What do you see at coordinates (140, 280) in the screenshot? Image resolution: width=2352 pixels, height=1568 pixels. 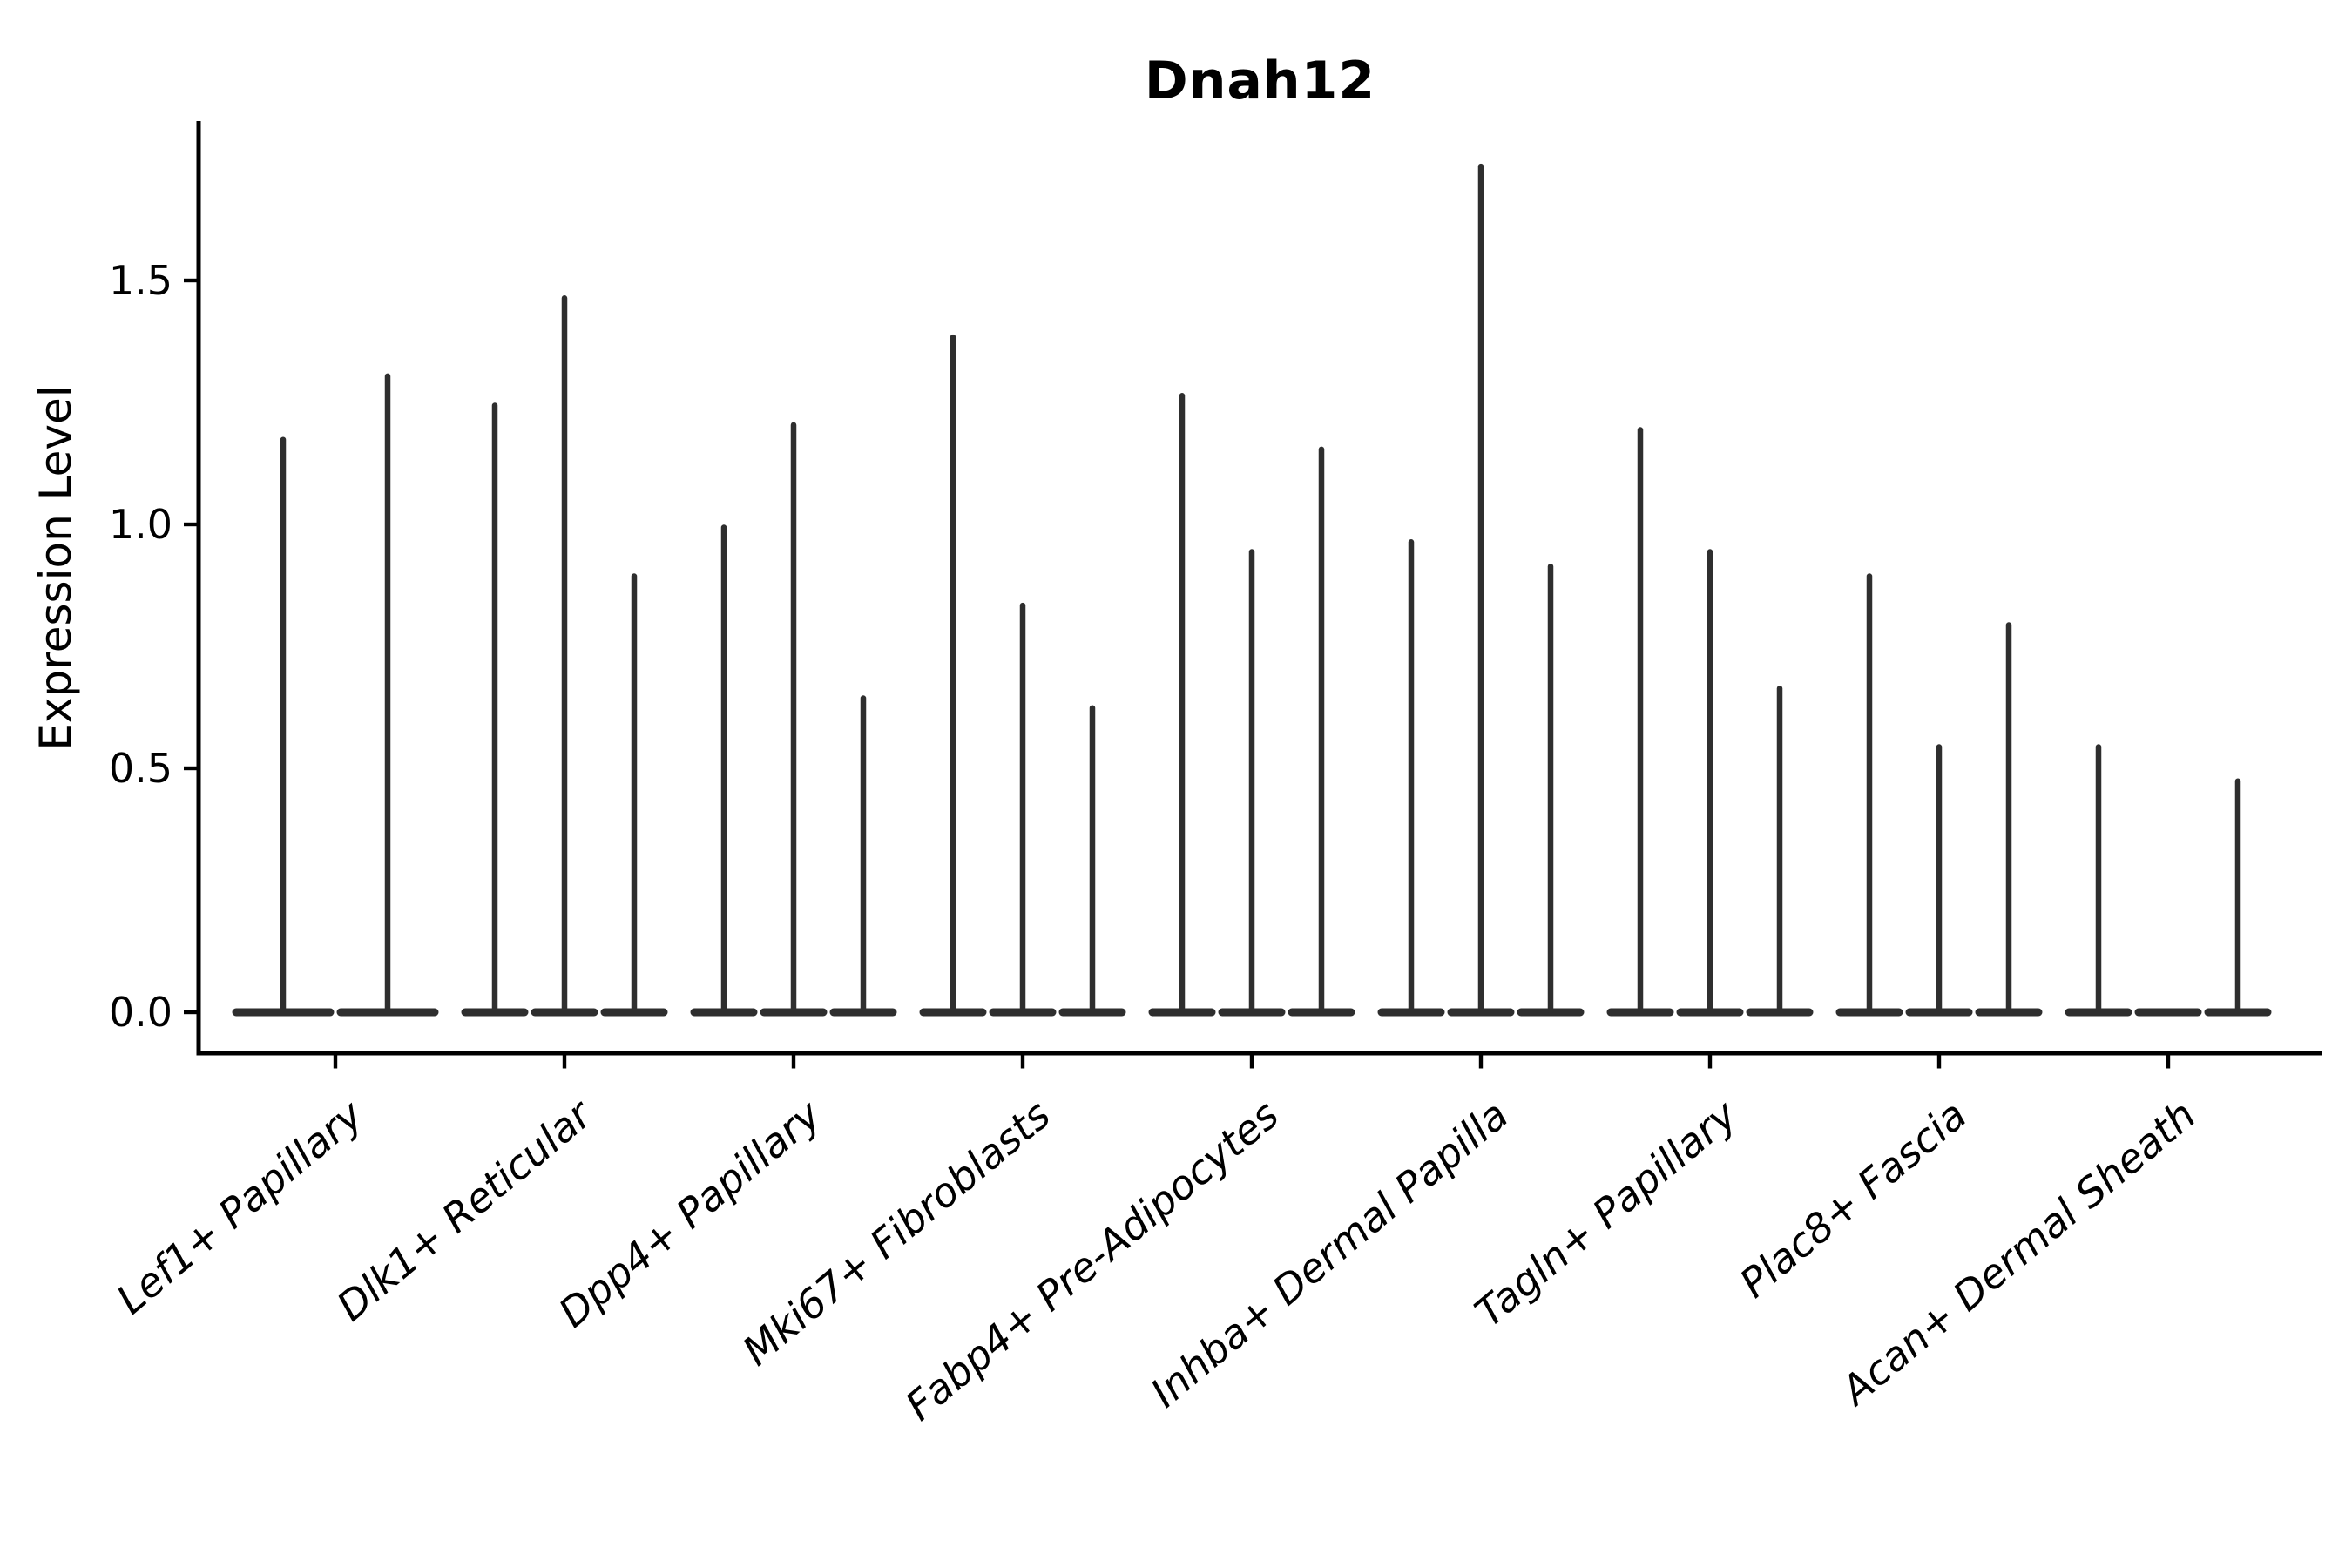 I see `y-tick-label: 1.5` at bounding box center [140, 280].